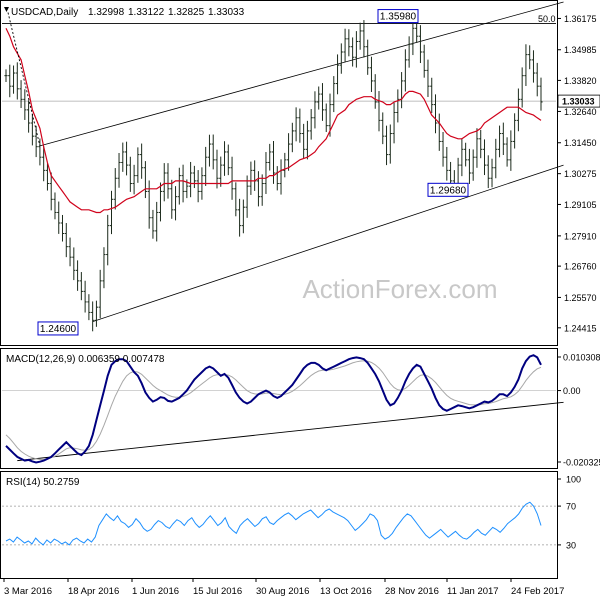 This screenshot has height=605, width=600. Describe the element at coordinates (580, 81) in the screenshot. I see `price-tick-label: 1.33820` at that location.